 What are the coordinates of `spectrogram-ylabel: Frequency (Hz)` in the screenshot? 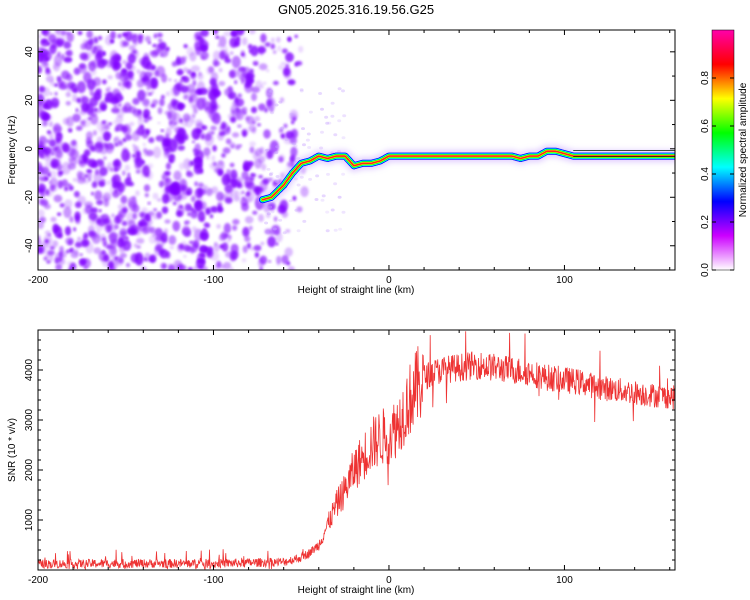 It's located at (12, 150).